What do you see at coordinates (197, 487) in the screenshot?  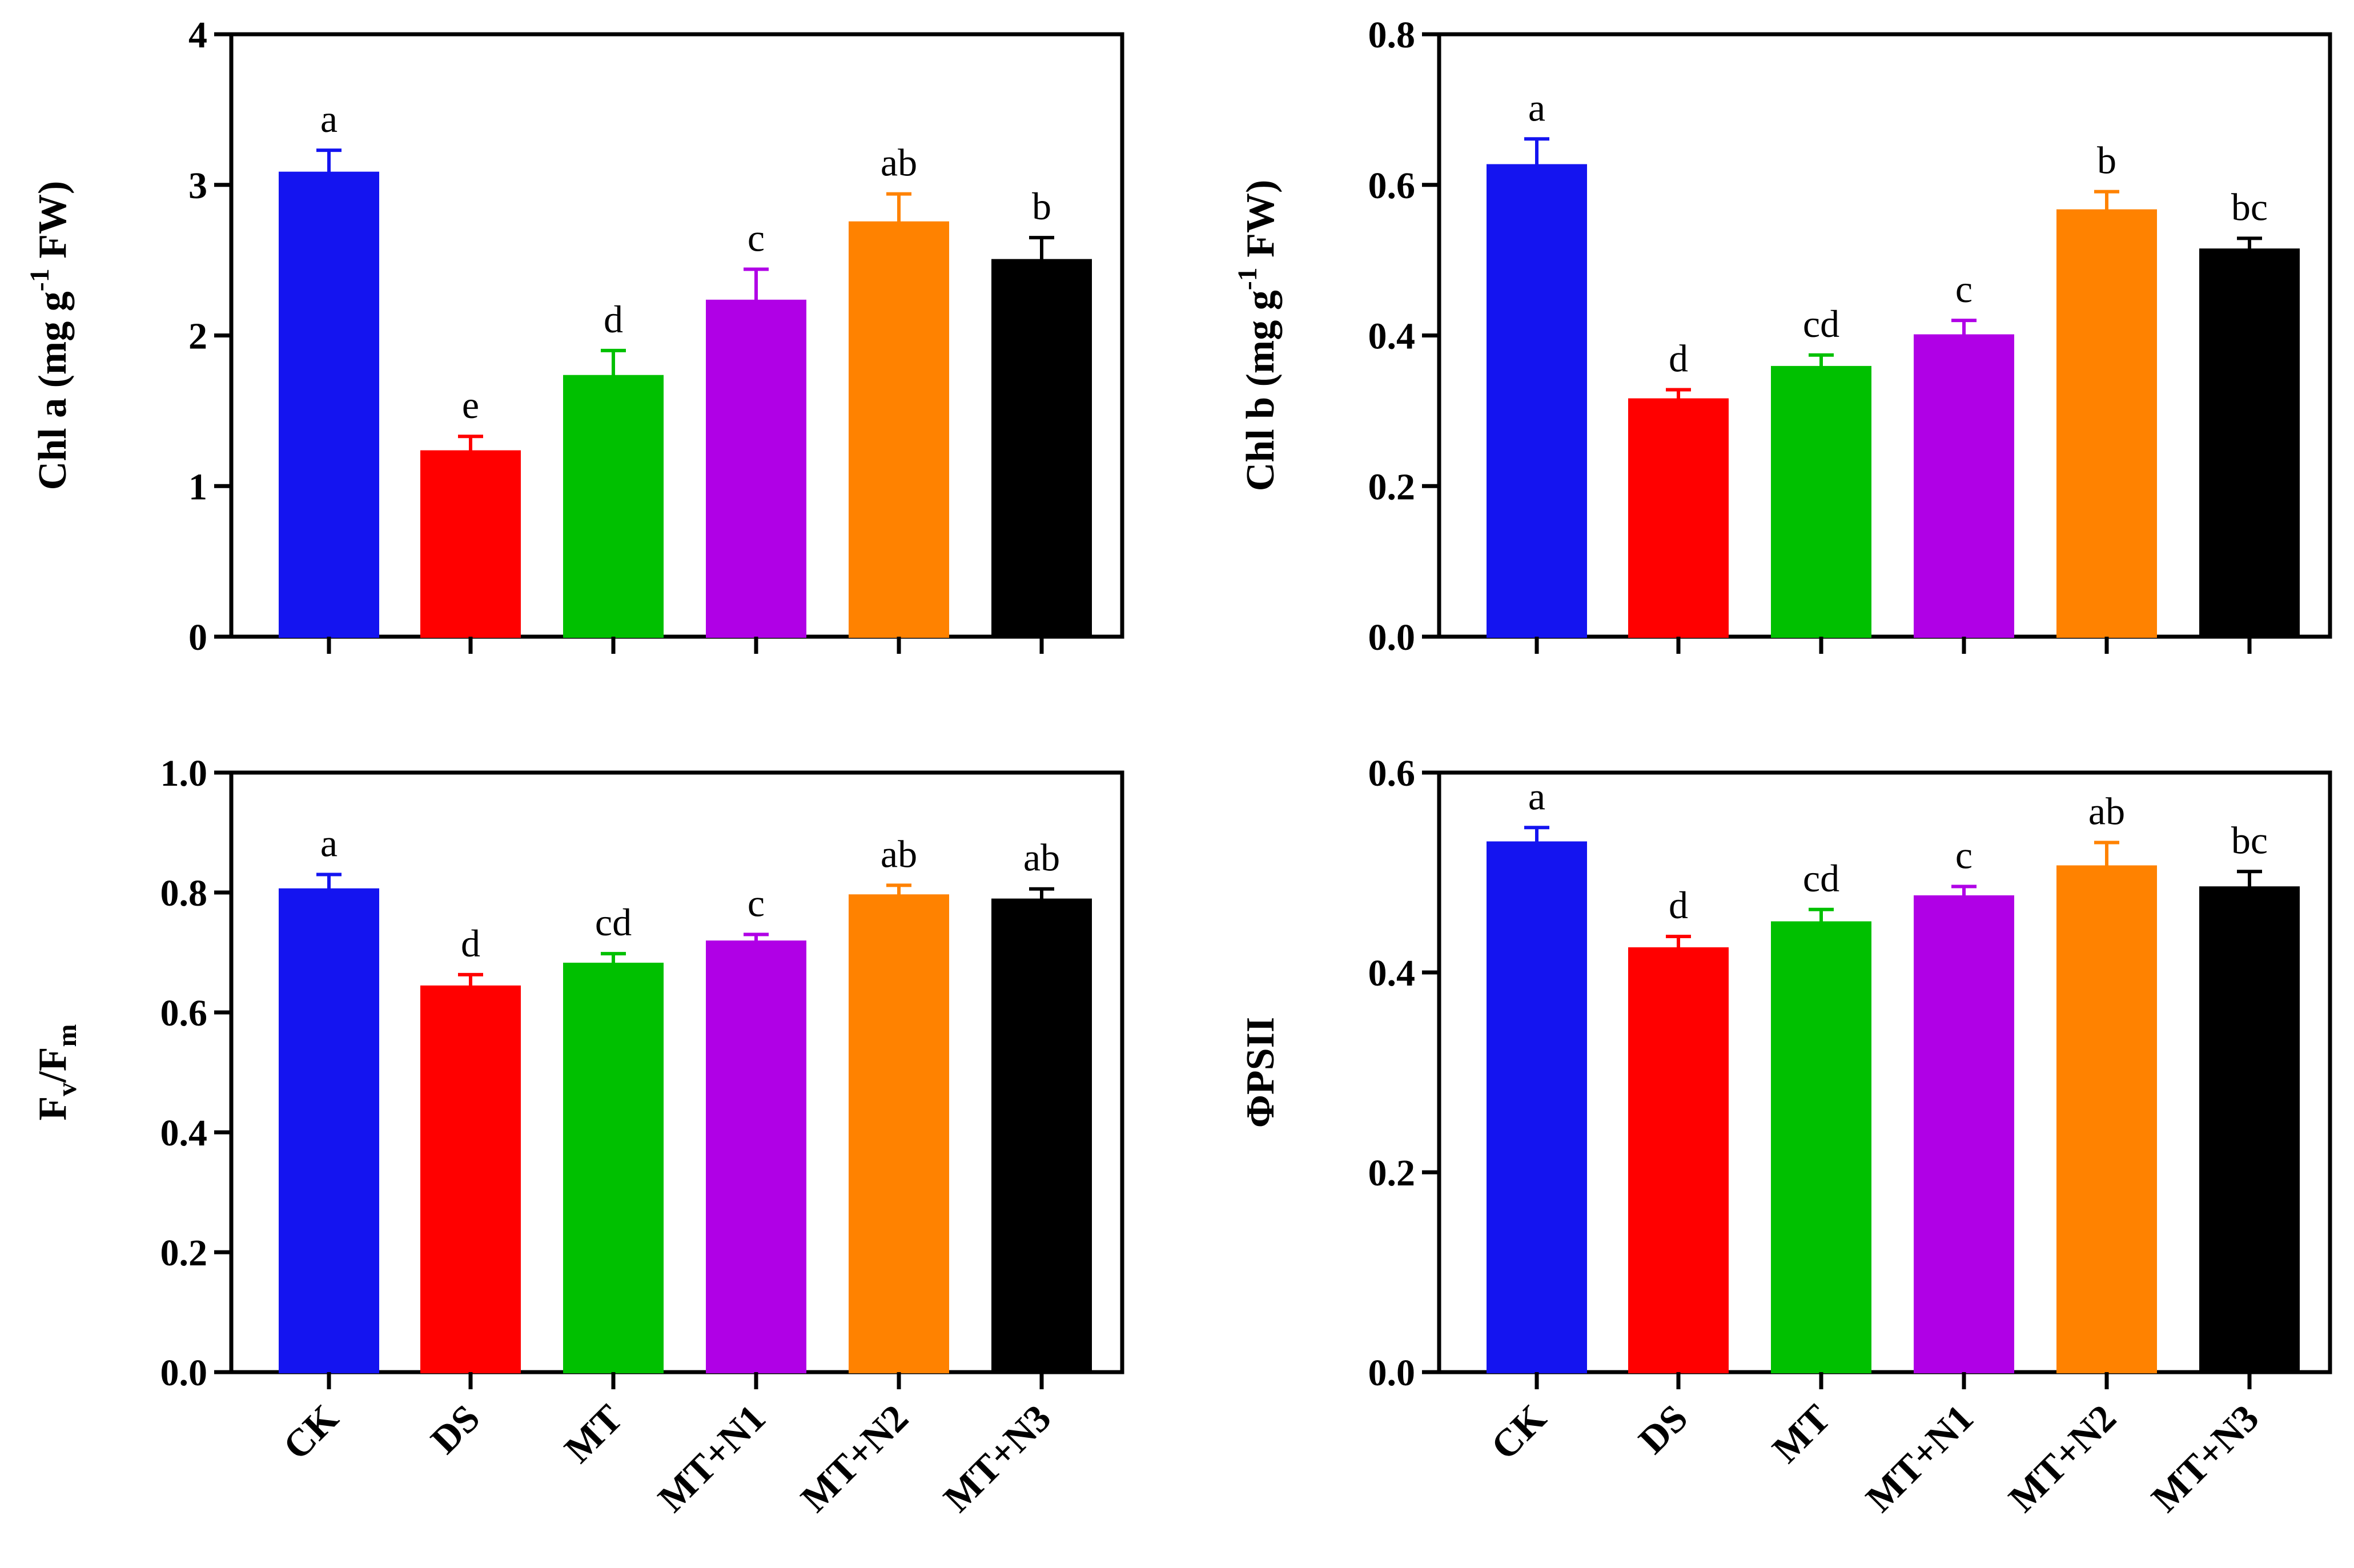 I see `y-tick-label: 1` at bounding box center [197, 487].